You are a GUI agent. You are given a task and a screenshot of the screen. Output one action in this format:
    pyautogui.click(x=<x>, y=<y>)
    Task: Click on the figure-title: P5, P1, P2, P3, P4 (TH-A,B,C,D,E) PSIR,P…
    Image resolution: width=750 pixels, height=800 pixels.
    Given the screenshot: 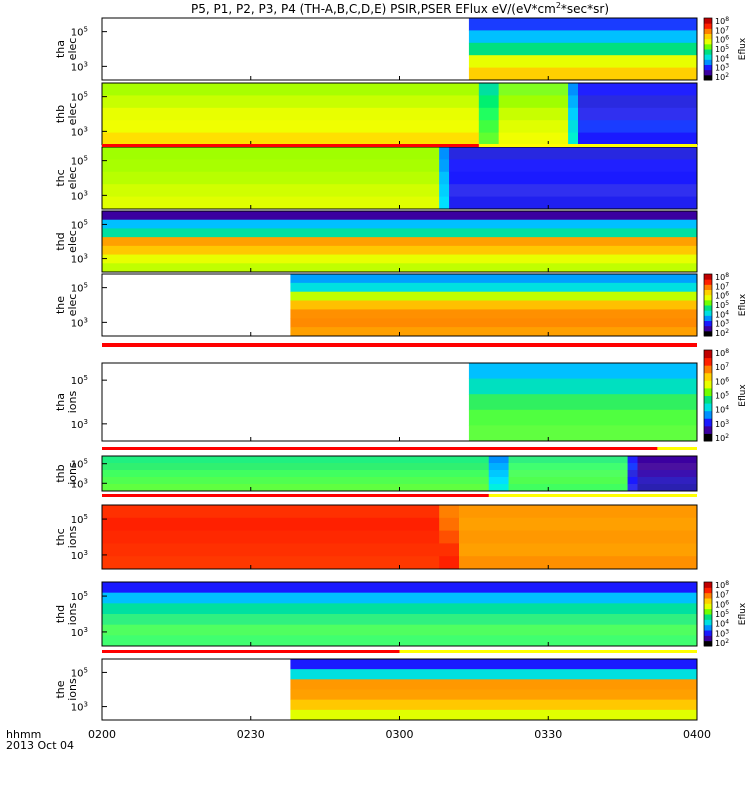 What is the action you would take?
    pyautogui.click(x=400, y=8)
    